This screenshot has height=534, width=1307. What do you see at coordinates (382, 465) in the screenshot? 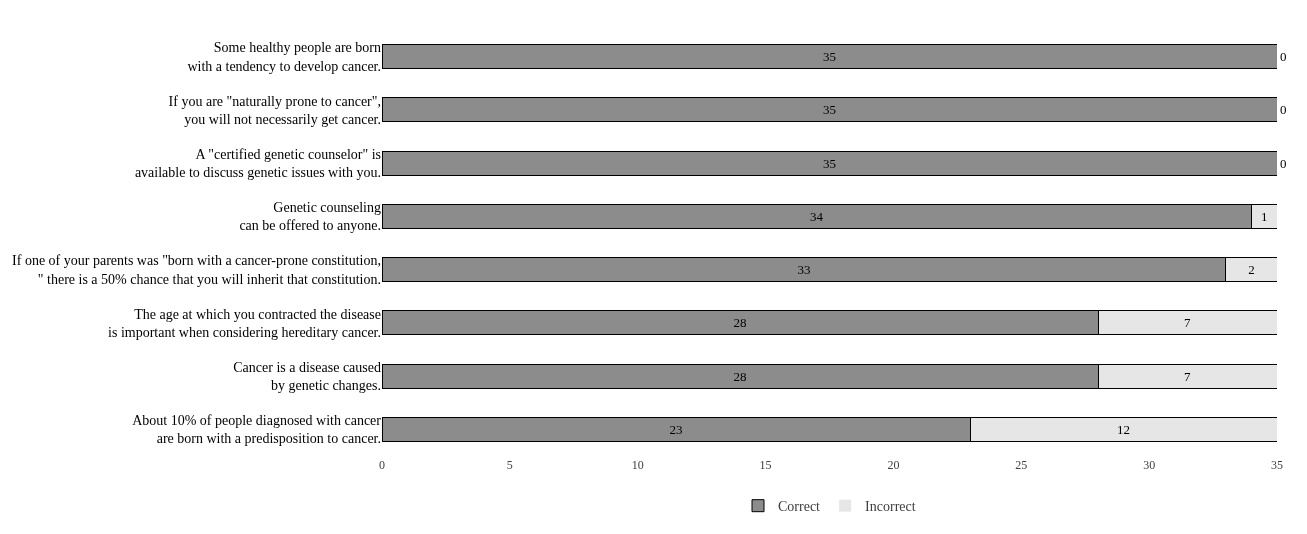
I see `x-tick-label: 0` at bounding box center [382, 465].